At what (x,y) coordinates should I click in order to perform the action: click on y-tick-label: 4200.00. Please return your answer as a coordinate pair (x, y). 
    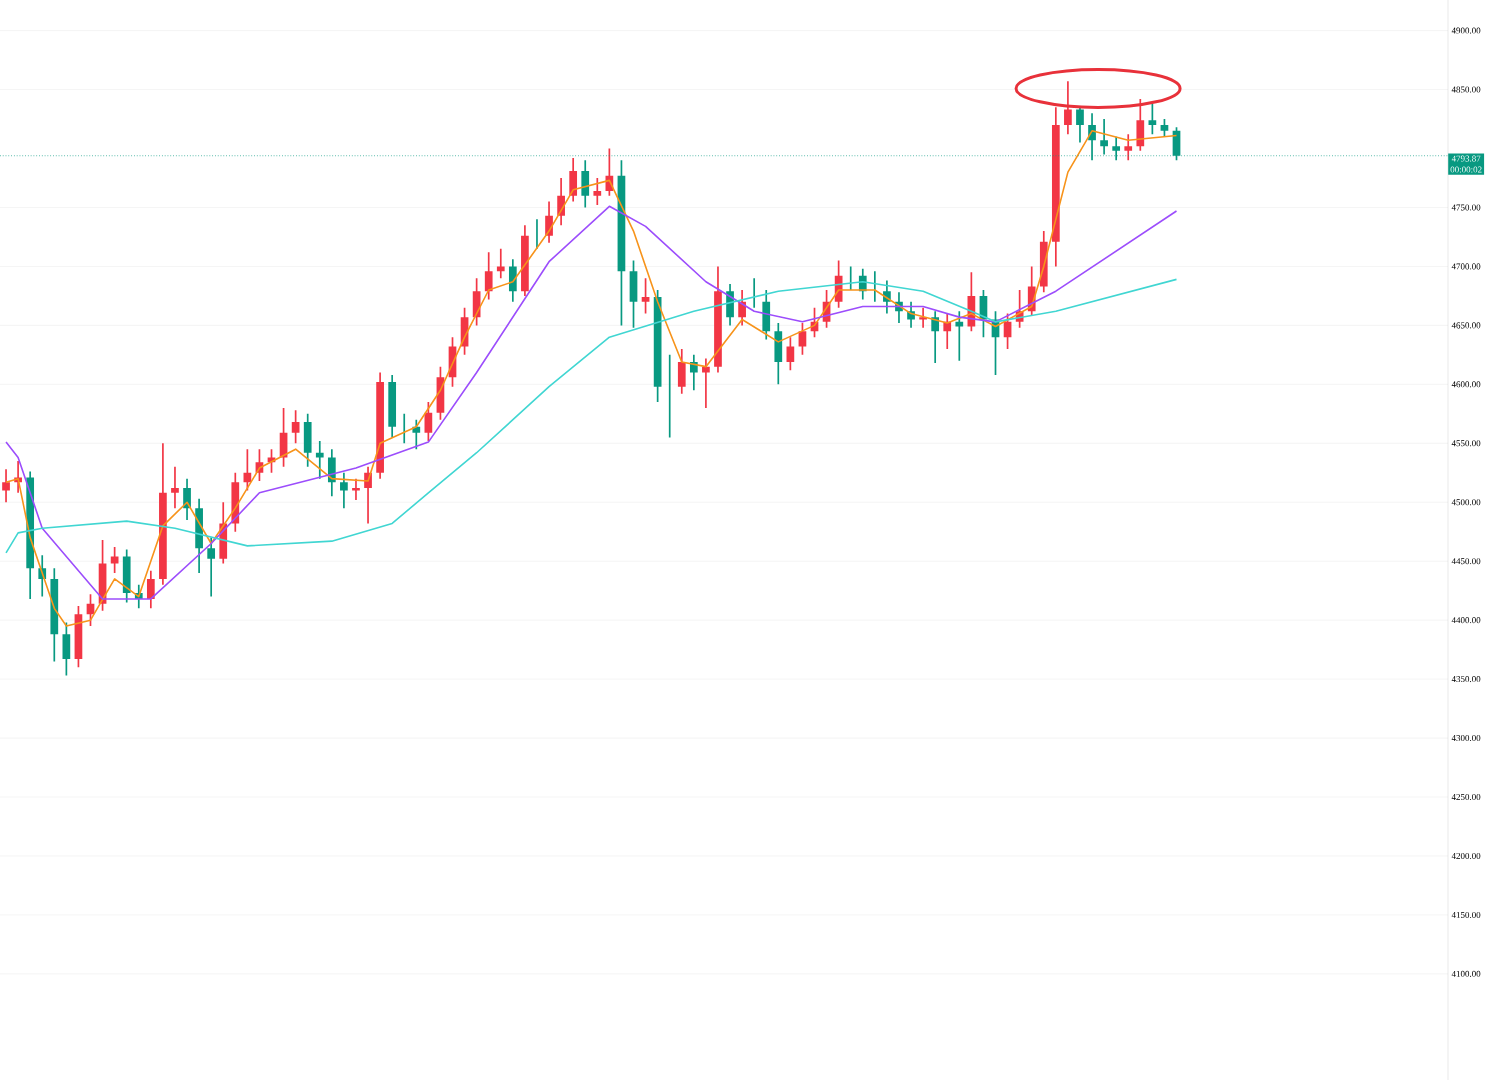
    Looking at the image, I should click on (1466, 856).